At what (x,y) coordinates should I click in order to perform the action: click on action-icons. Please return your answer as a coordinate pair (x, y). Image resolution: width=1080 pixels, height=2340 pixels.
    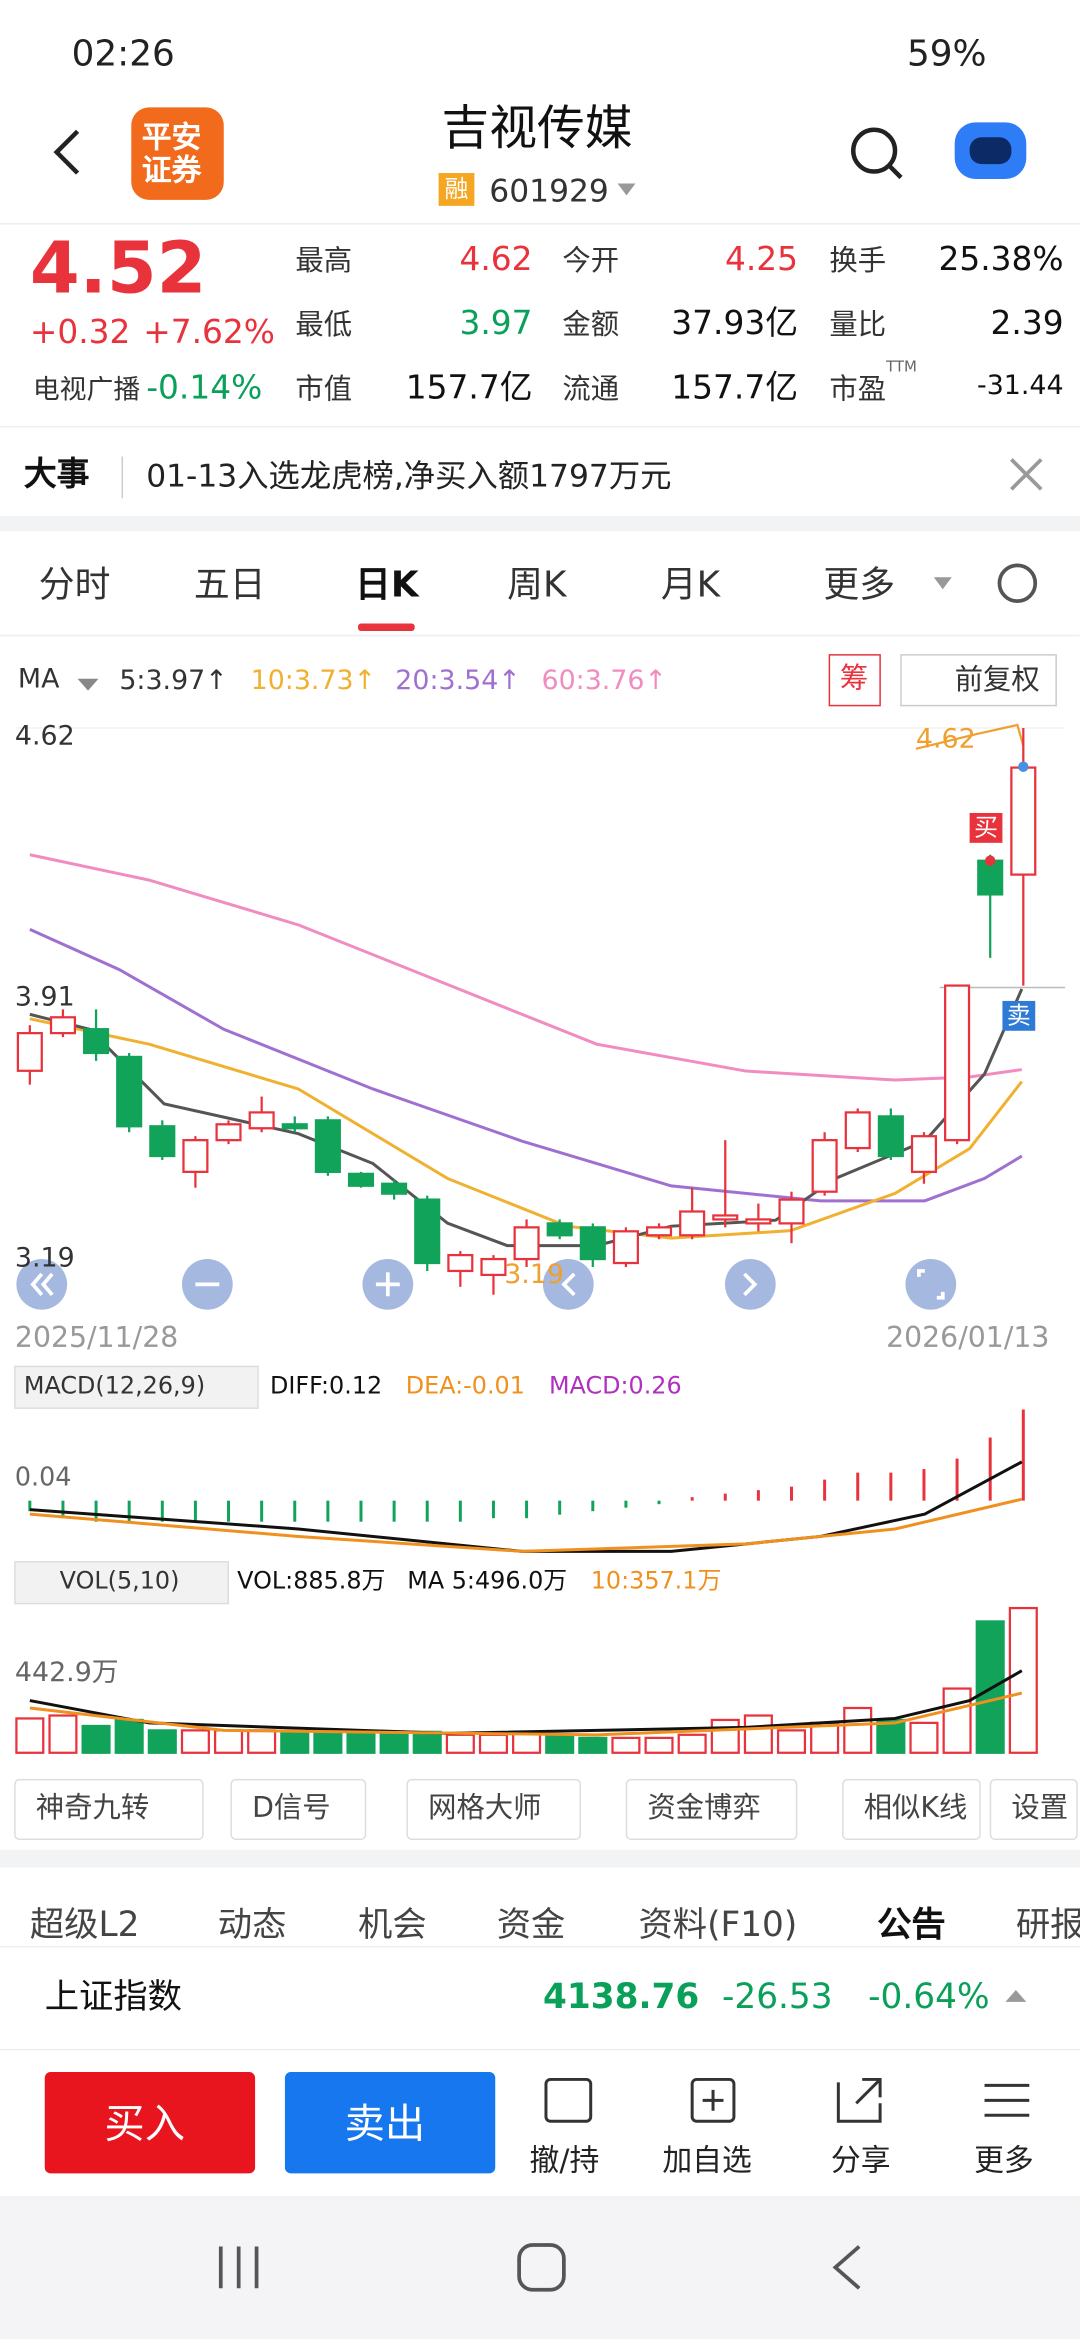
    Looking at the image, I should click on (787, 2100).